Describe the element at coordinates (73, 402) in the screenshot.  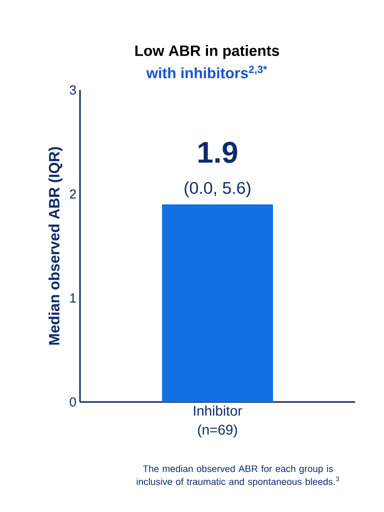
I see `y-tick-label: 0` at that location.